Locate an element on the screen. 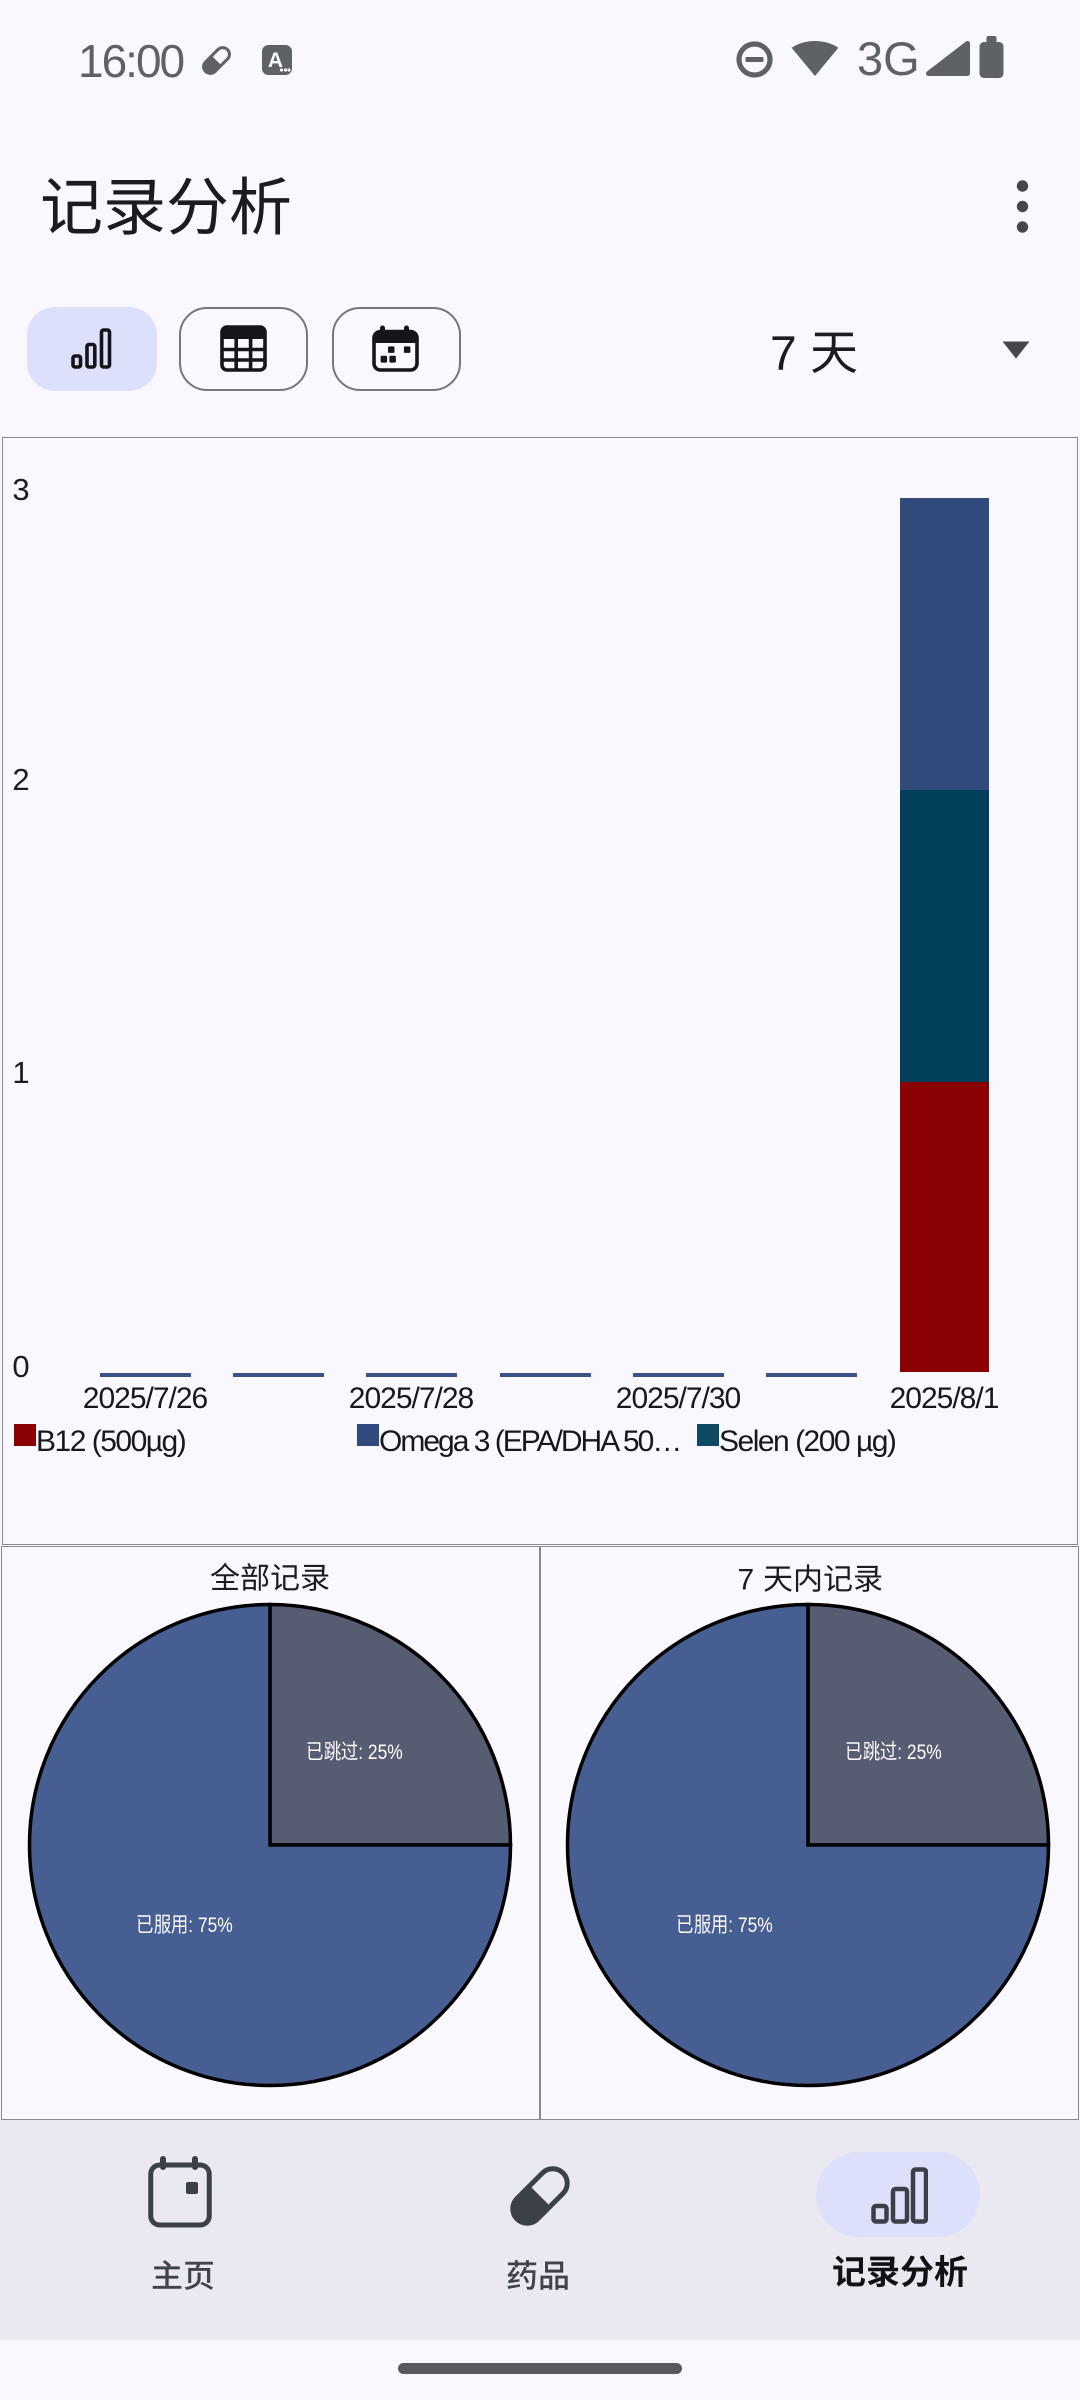  svg-text: A is located at coordinates (275, 60).